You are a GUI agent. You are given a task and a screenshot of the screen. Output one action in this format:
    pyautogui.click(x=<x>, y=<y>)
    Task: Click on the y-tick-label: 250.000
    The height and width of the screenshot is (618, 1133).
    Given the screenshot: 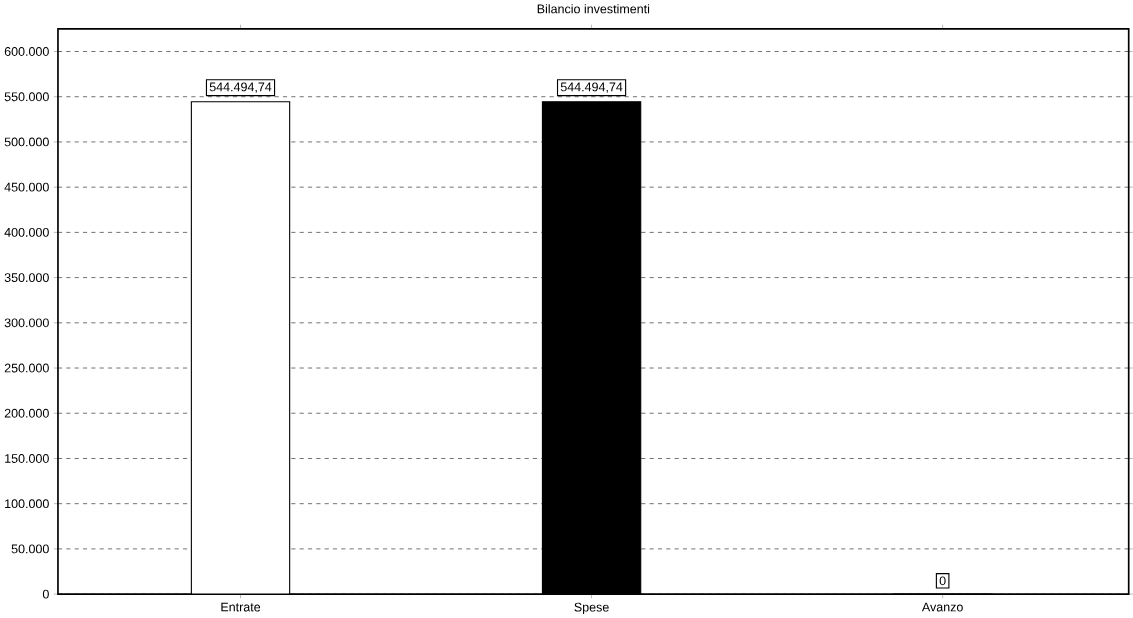 What is the action you would take?
    pyautogui.click(x=26, y=368)
    